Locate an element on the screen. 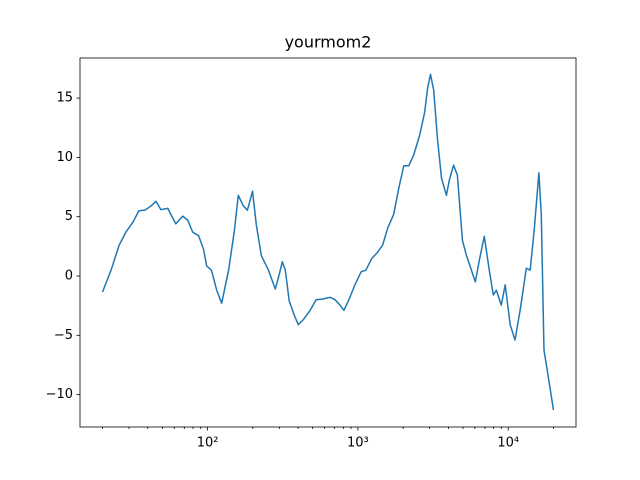 This screenshot has width=640, height=480. y-tick-label: 15 is located at coordinates (64, 98).